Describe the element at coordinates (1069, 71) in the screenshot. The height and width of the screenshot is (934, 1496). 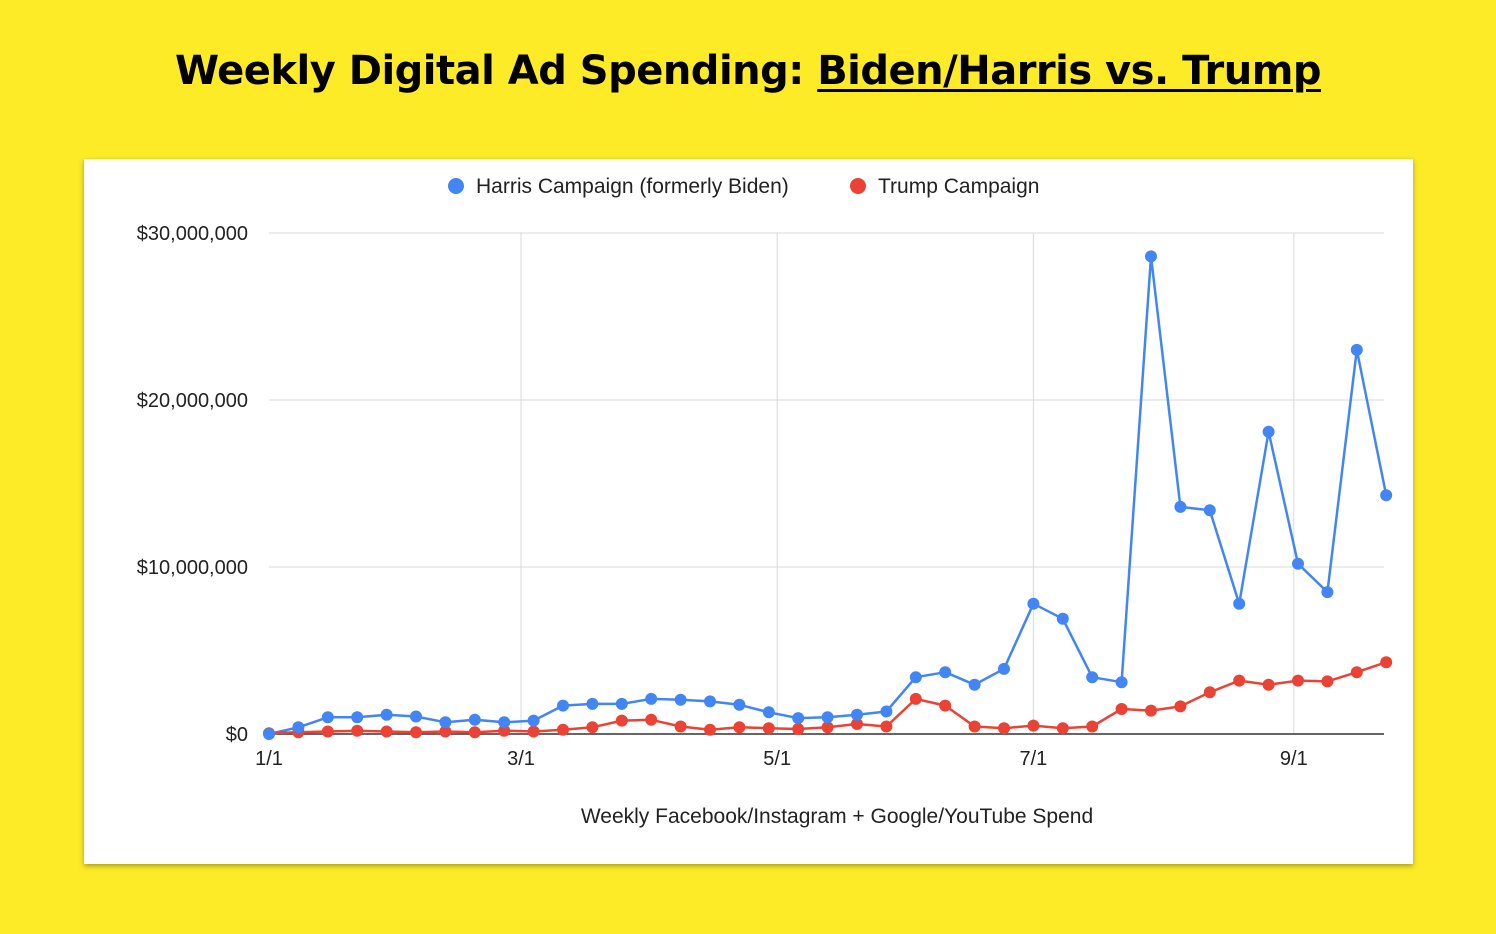
I see `title-emphasis: Biden/Harris vs. Trump` at that location.